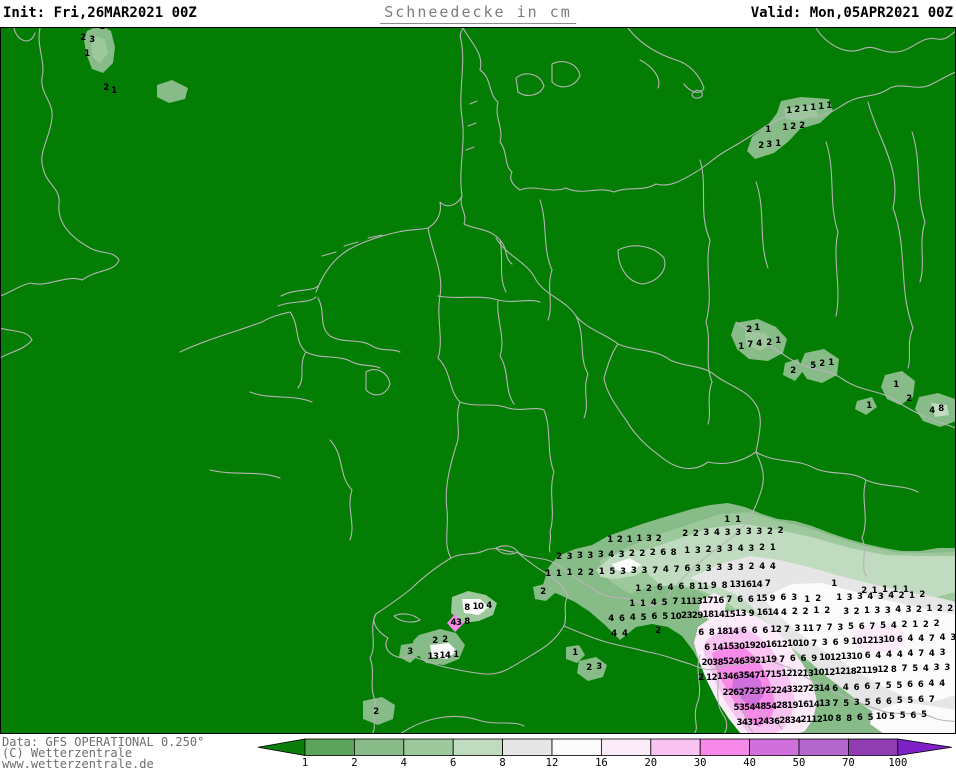  Describe the element at coordinates (686, 601) in the screenshot. I see `snow-value: 11` at that location.